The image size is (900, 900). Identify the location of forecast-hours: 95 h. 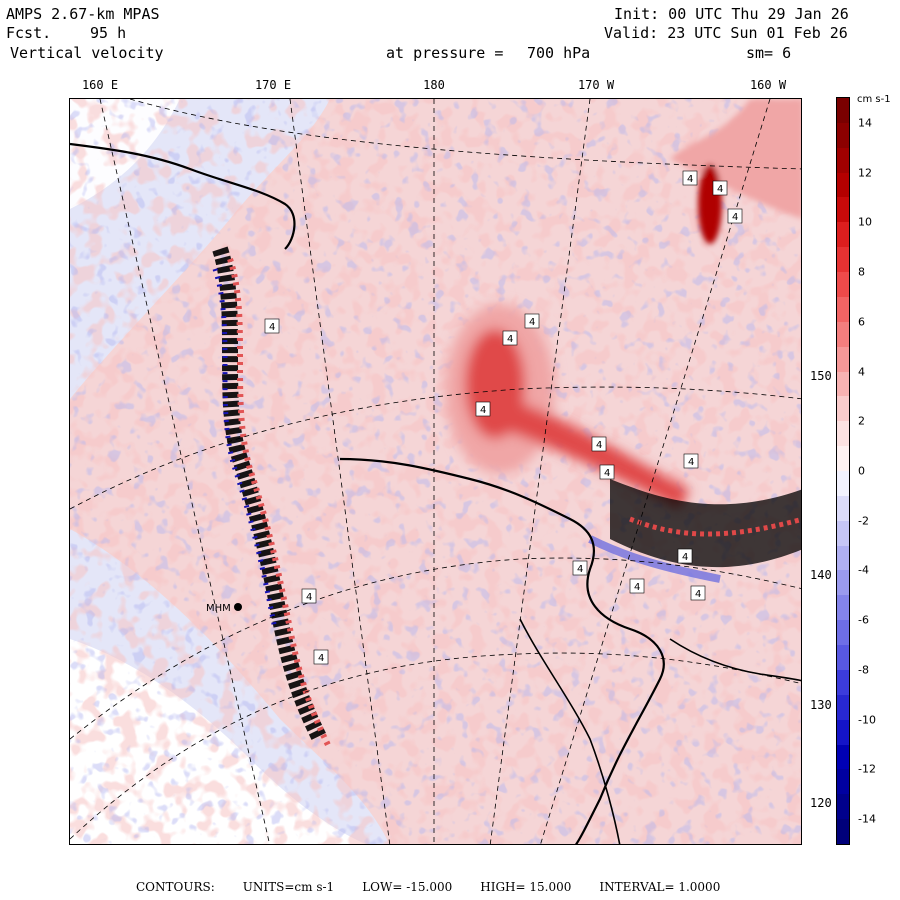
(108, 33).